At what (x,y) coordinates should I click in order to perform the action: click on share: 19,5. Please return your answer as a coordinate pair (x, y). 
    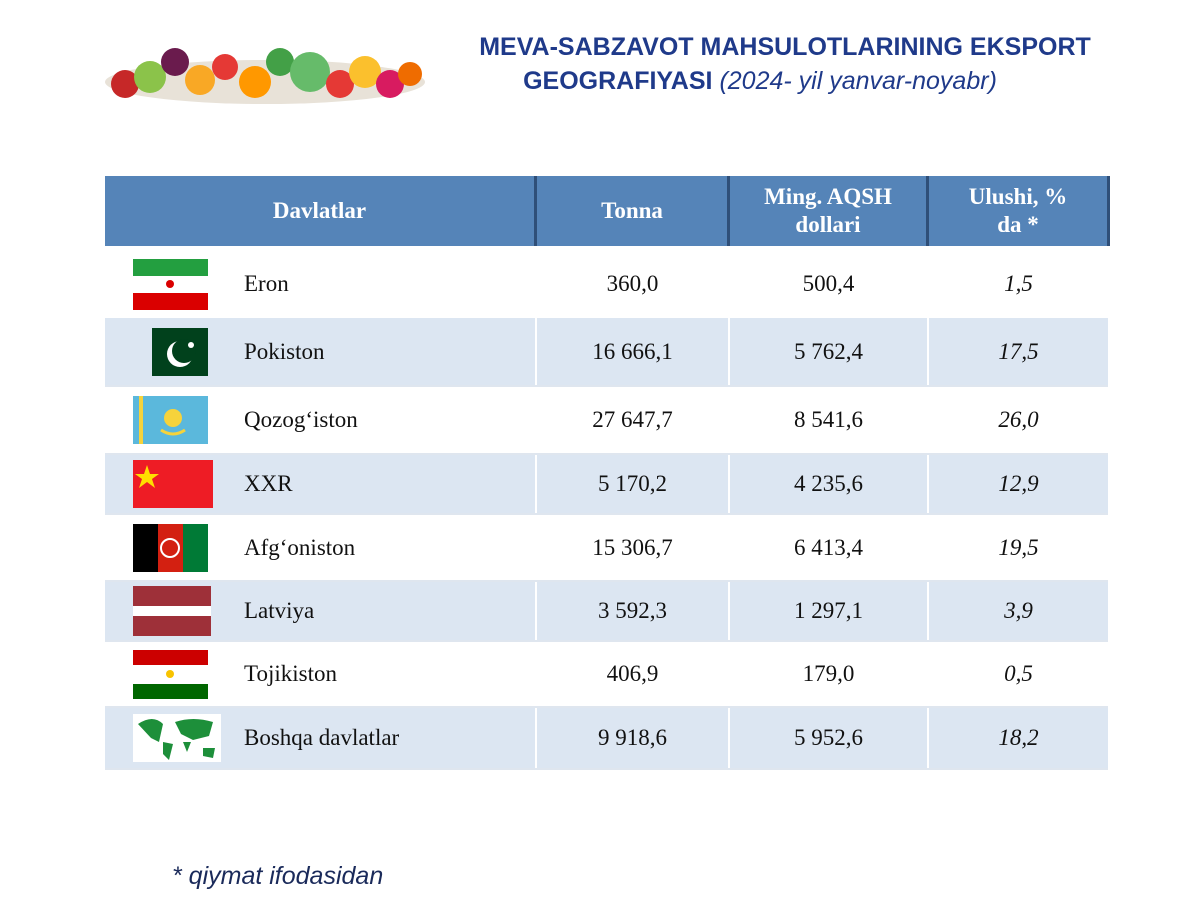
    Looking at the image, I should click on (1017, 547).